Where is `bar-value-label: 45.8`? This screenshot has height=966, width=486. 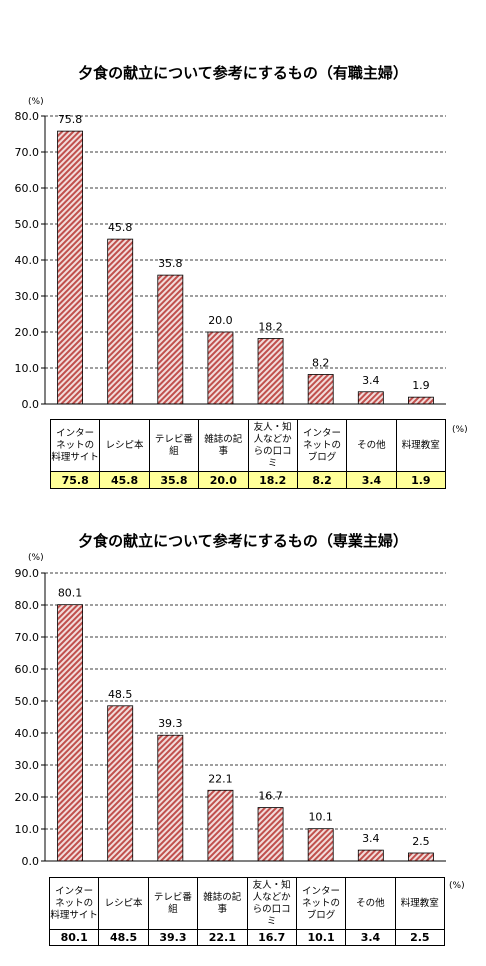 bar-value-label: 45.8 is located at coordinates (120, 227).